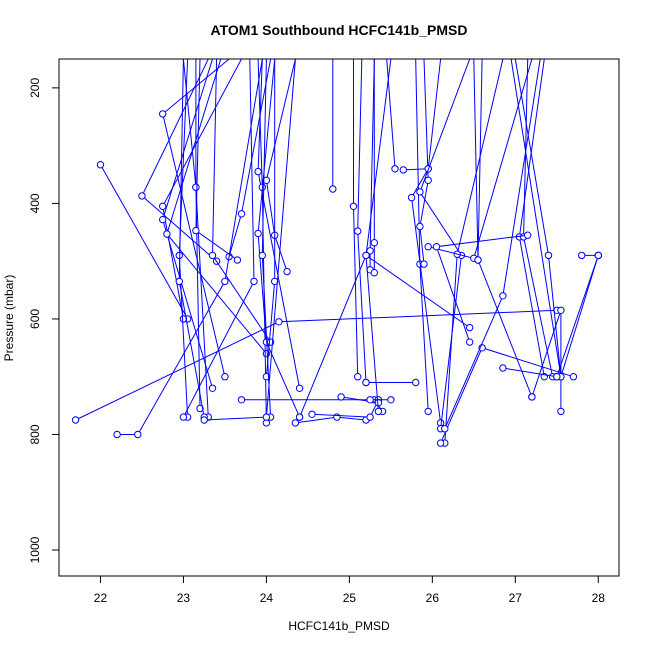 Image resolution: width=650 pixels, height=650 pixels. I want to click on y-tick-label: 800, so click(35, 434).